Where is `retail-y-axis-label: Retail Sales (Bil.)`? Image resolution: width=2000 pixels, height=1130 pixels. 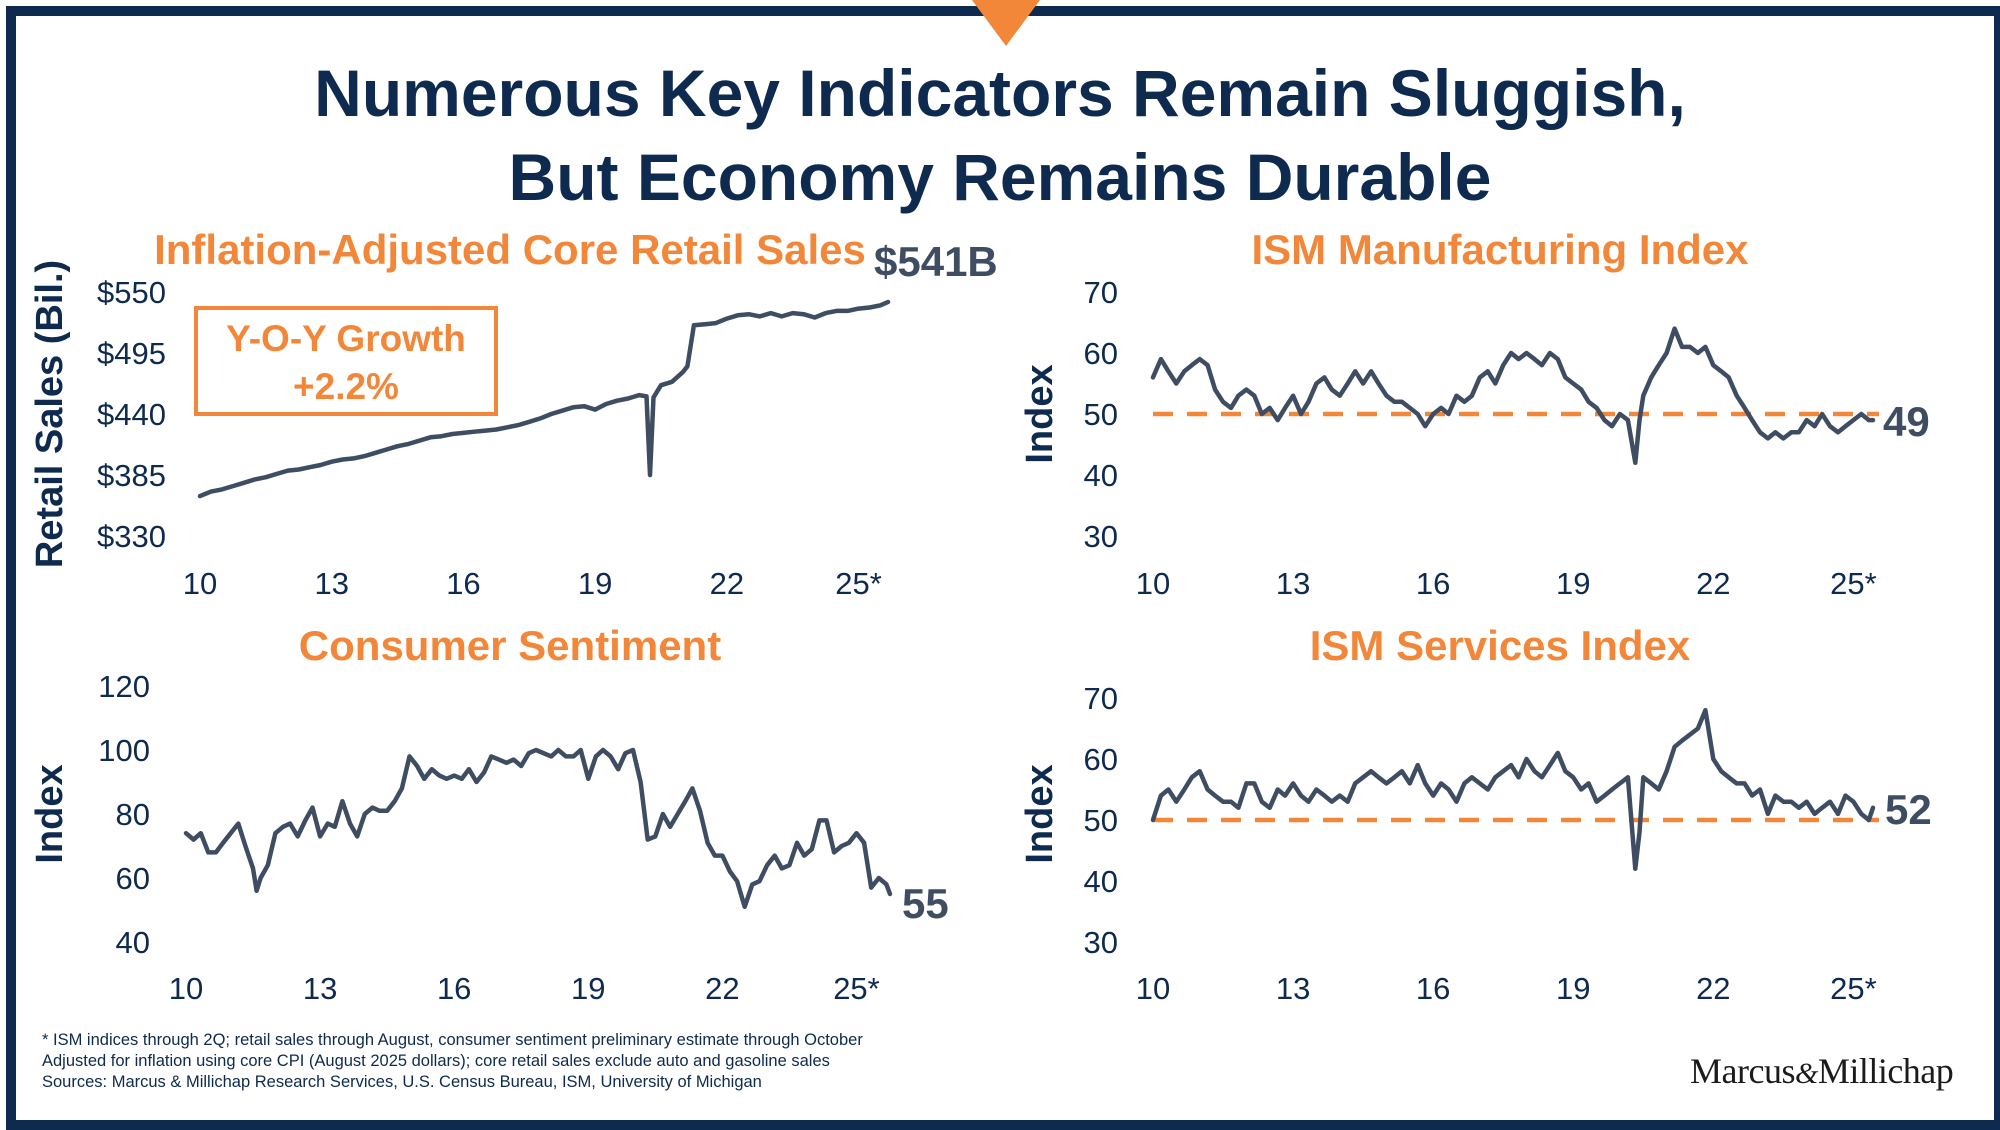
retail-y-axis-label: Retail Sales (Bil.) is located at coordinates (50, 414).